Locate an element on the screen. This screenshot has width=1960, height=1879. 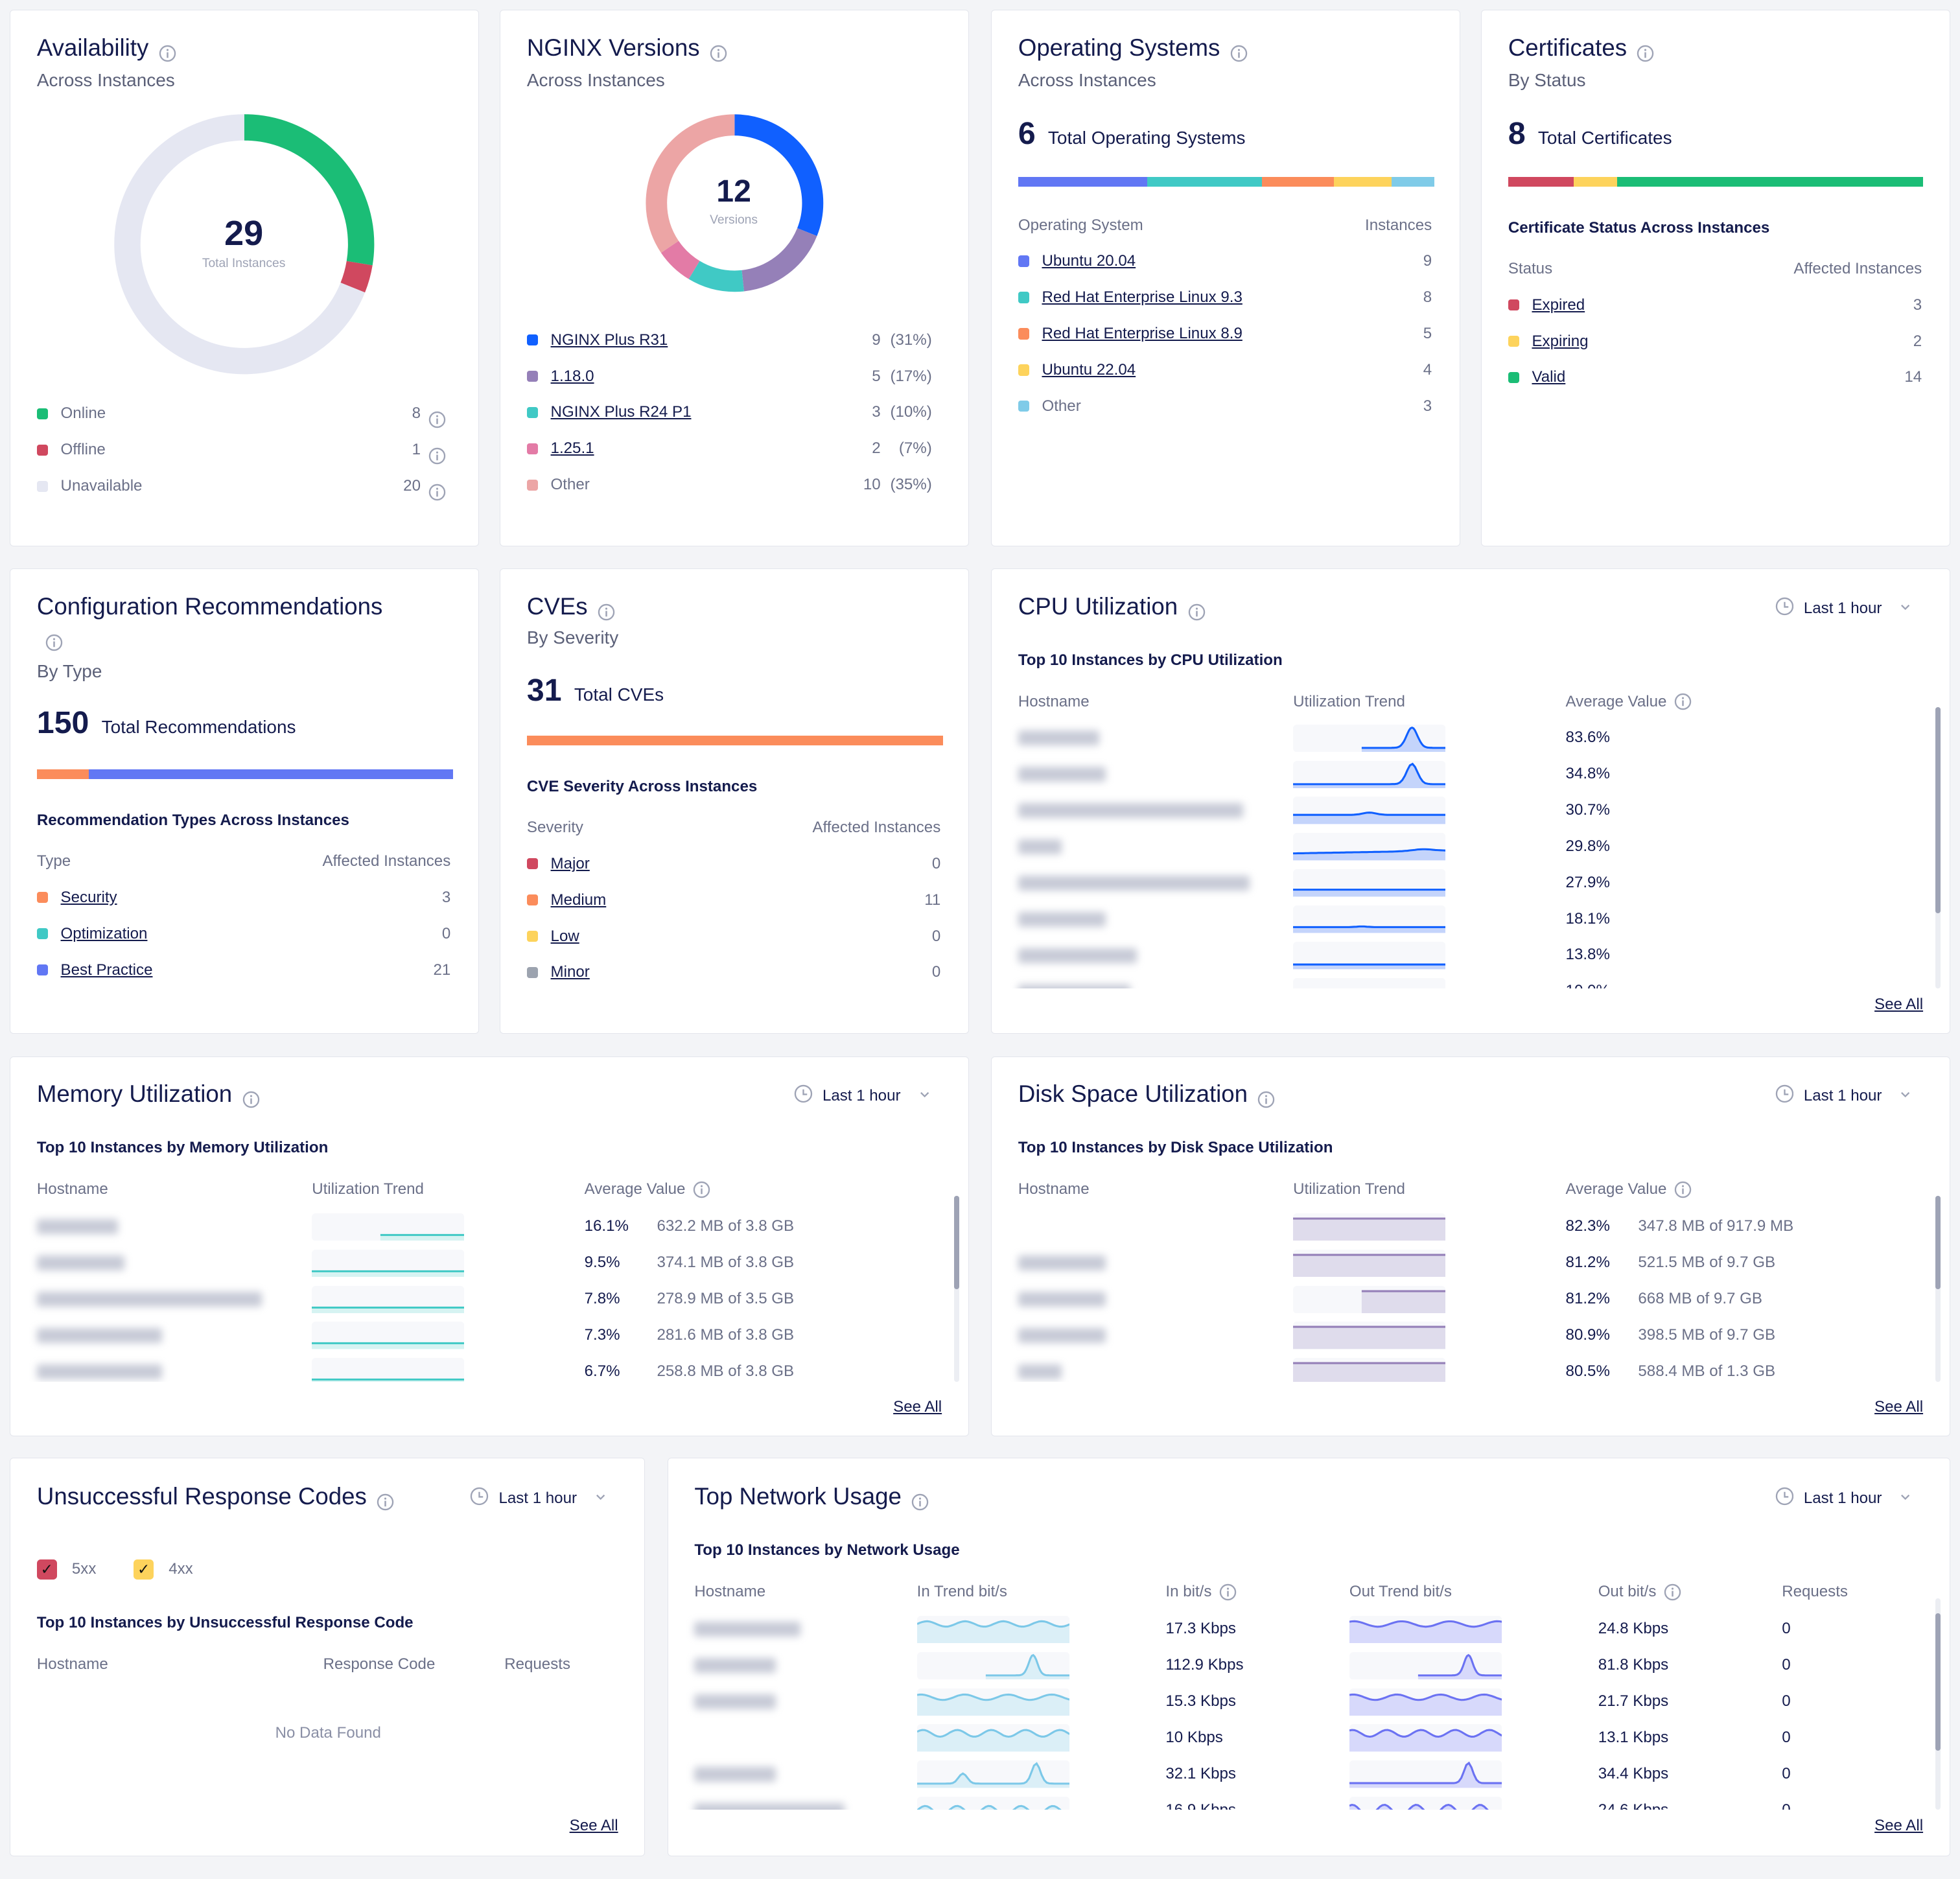
legend-link: Red Hat Enterprise Linux 8.9 is located at coordinates (1142, 333).